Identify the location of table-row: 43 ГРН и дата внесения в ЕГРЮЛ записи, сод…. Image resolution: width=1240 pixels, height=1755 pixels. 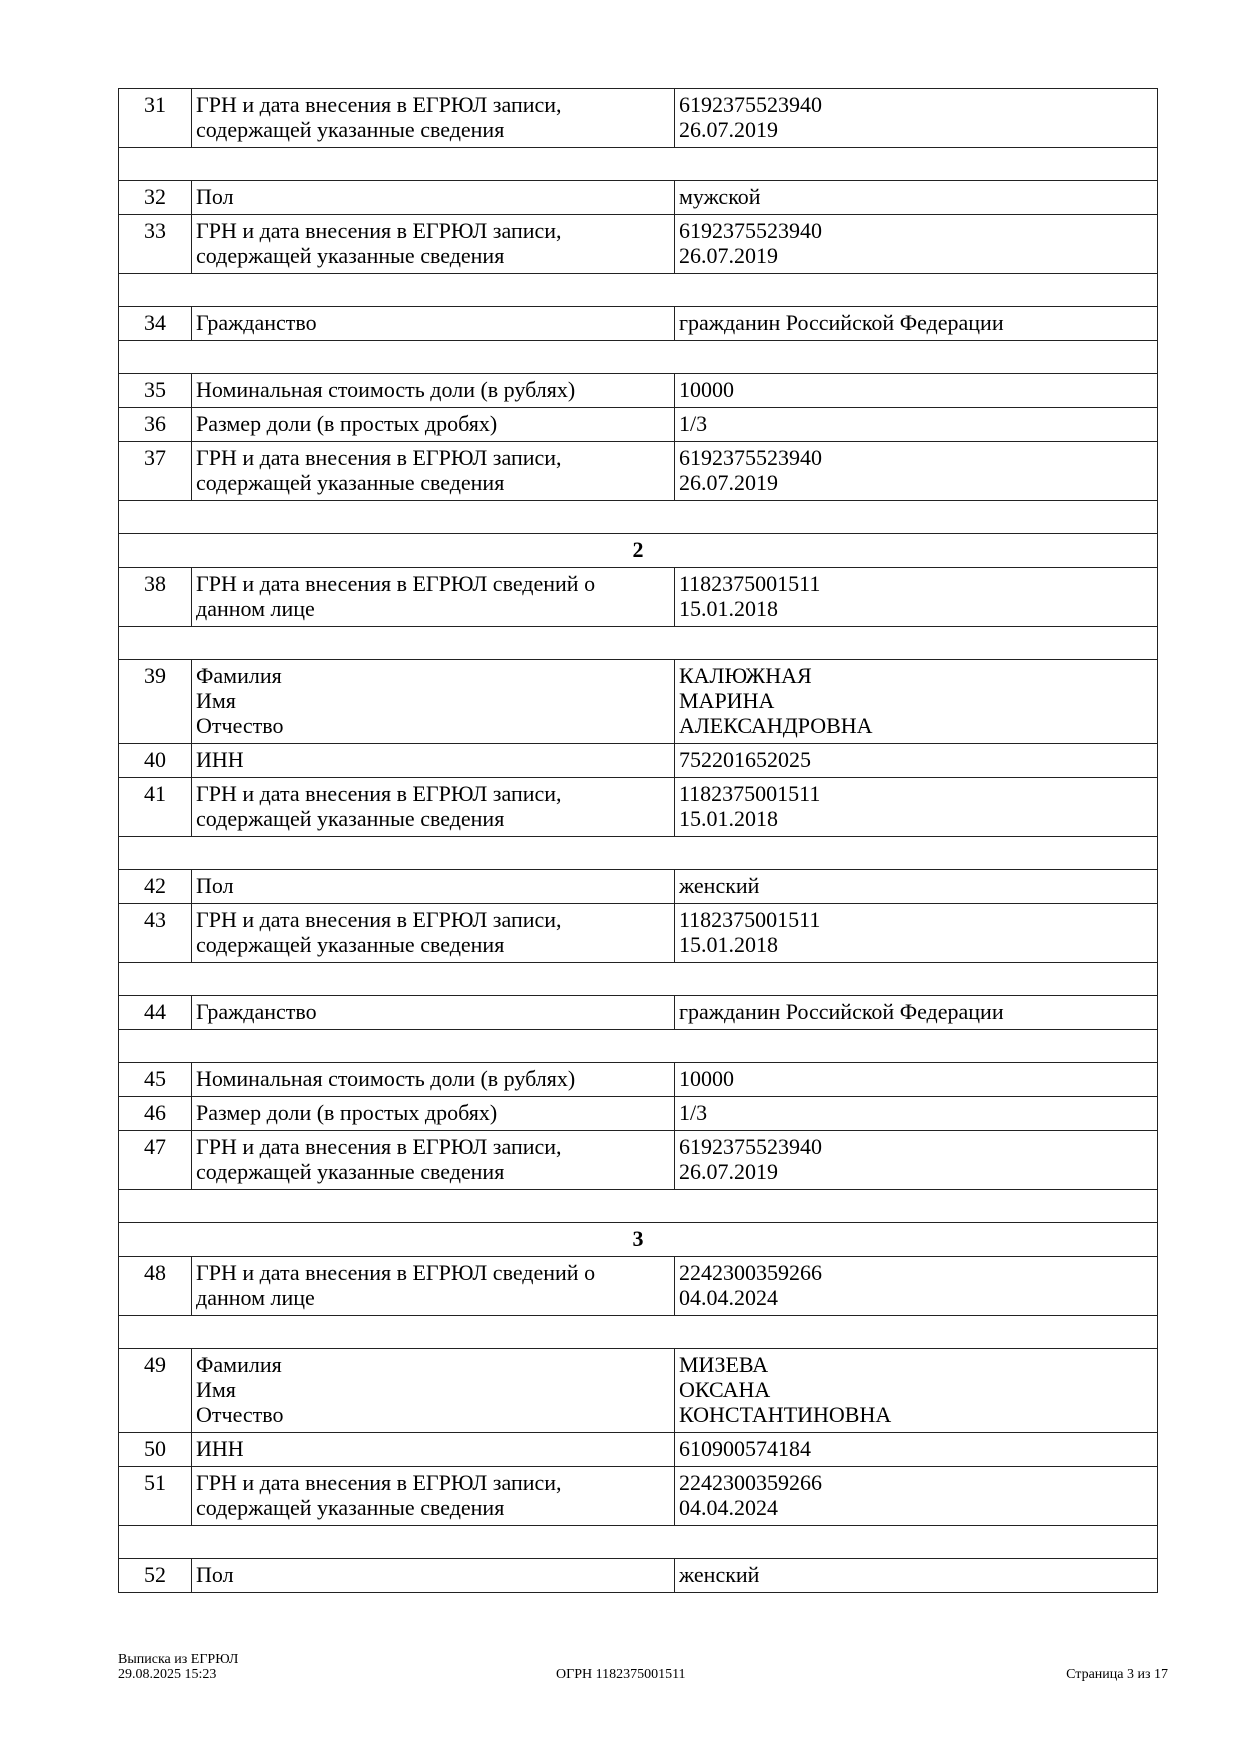
(638, 933).